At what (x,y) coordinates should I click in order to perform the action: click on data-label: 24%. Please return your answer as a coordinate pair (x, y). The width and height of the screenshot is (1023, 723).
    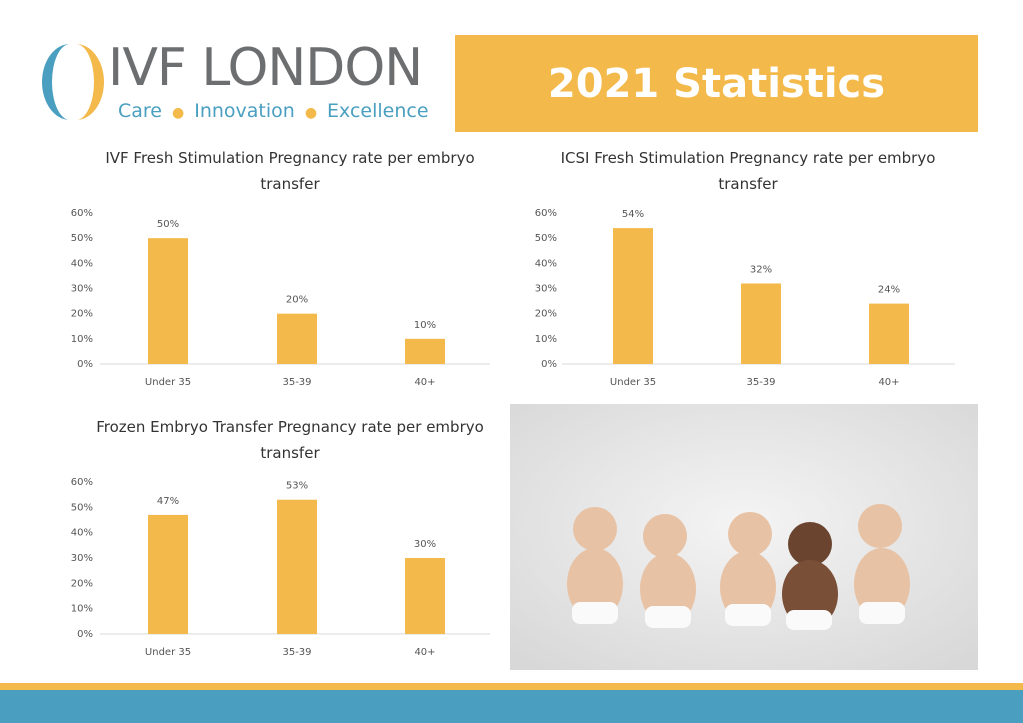
    Looking at the image, I should click on (889, 290).